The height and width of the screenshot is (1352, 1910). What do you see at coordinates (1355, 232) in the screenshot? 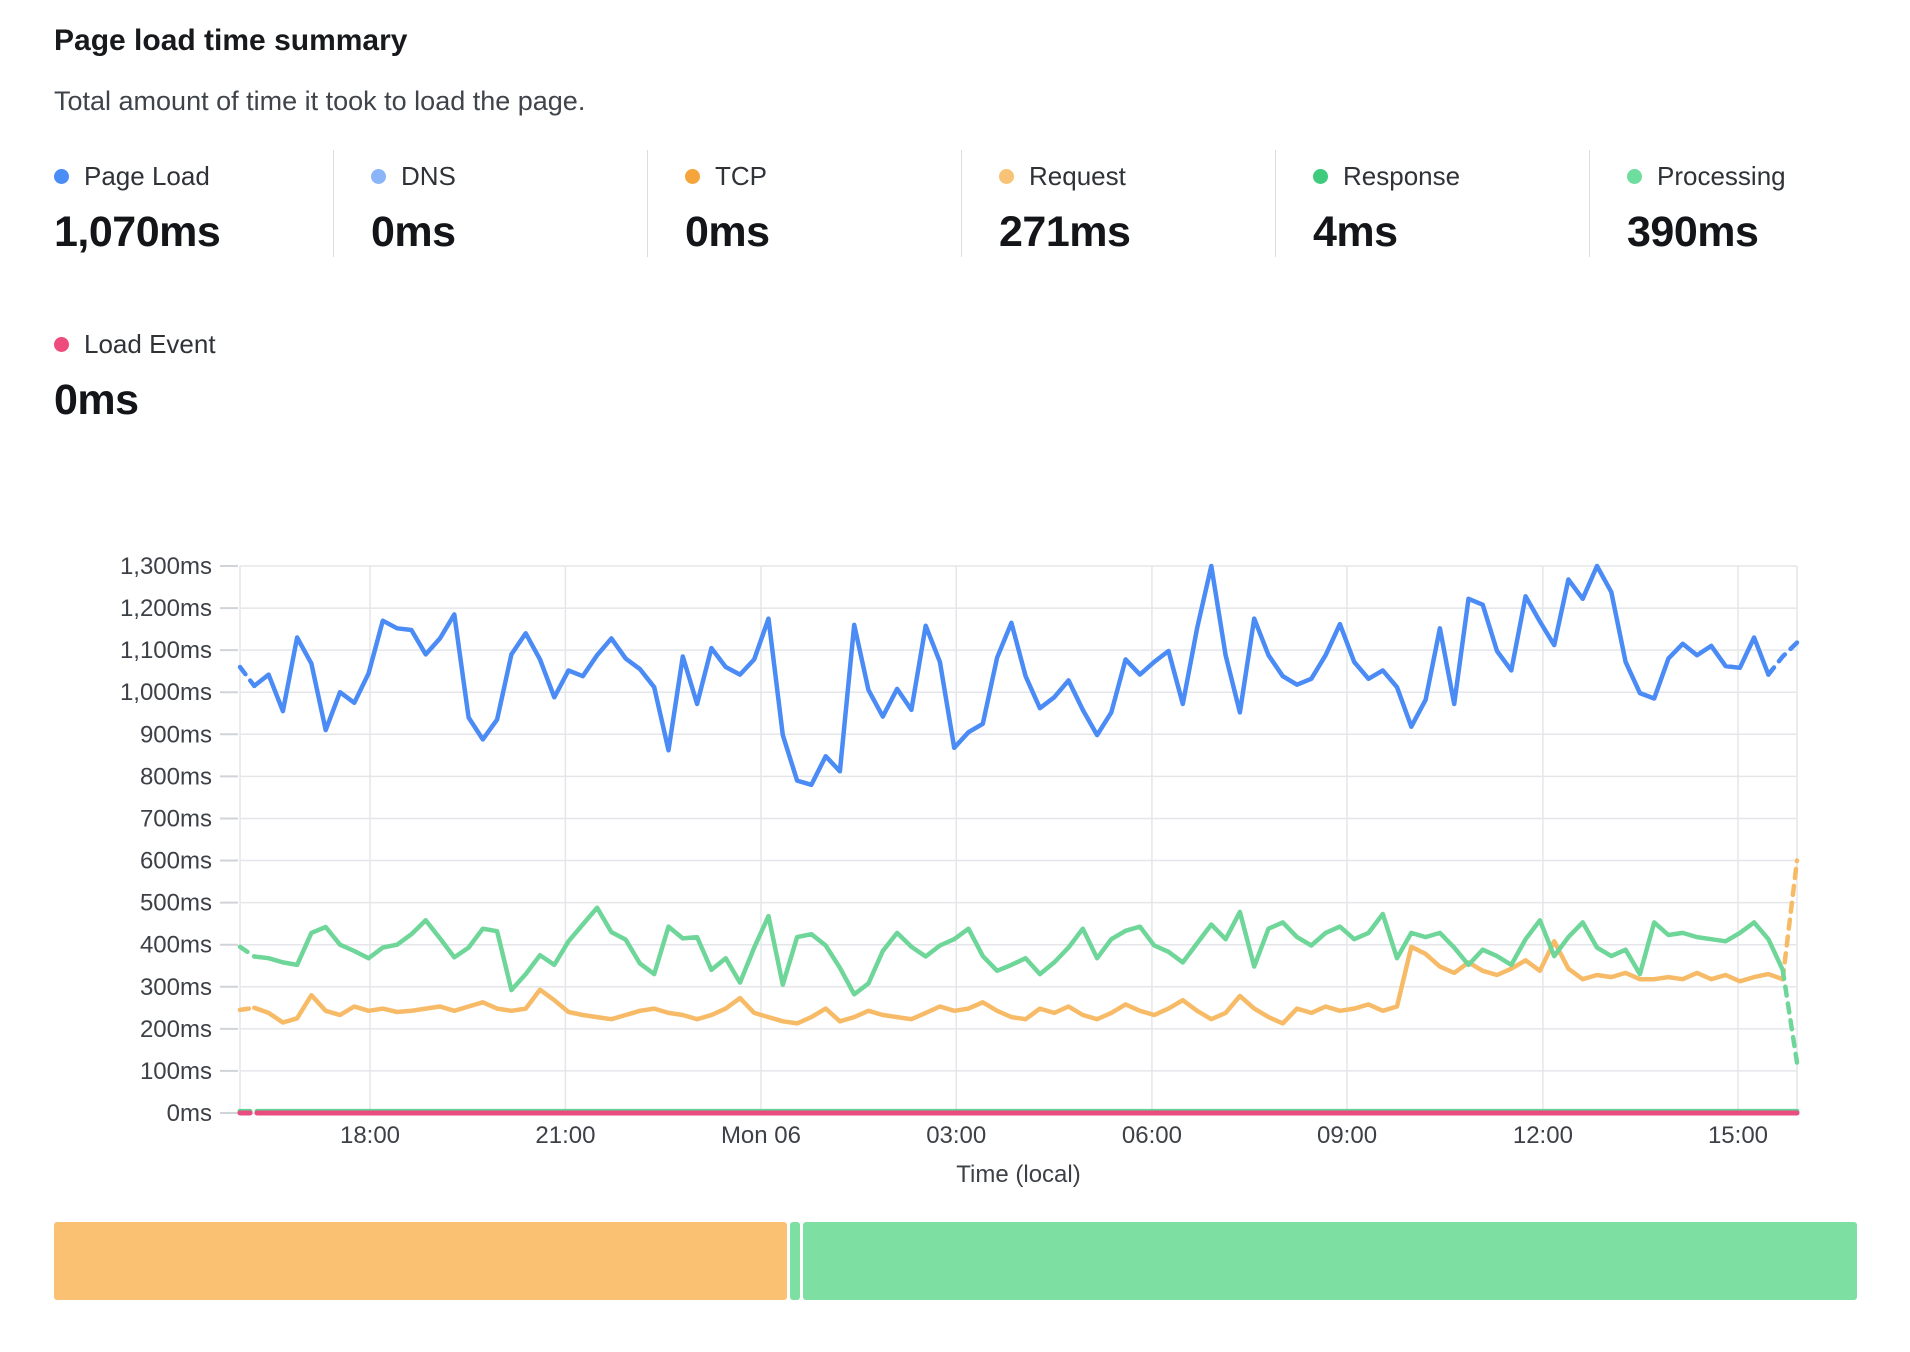
I see `stat-value: 4ms` at bounding box center [1355, 232].